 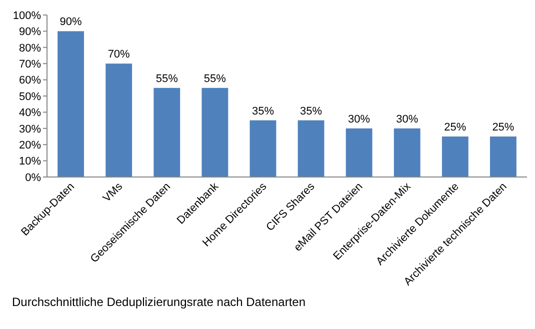 What do you see at coordinates (30, 80) in the screenshot?
I see `y-tick-label: 60%` at bounding box center [30, 80].